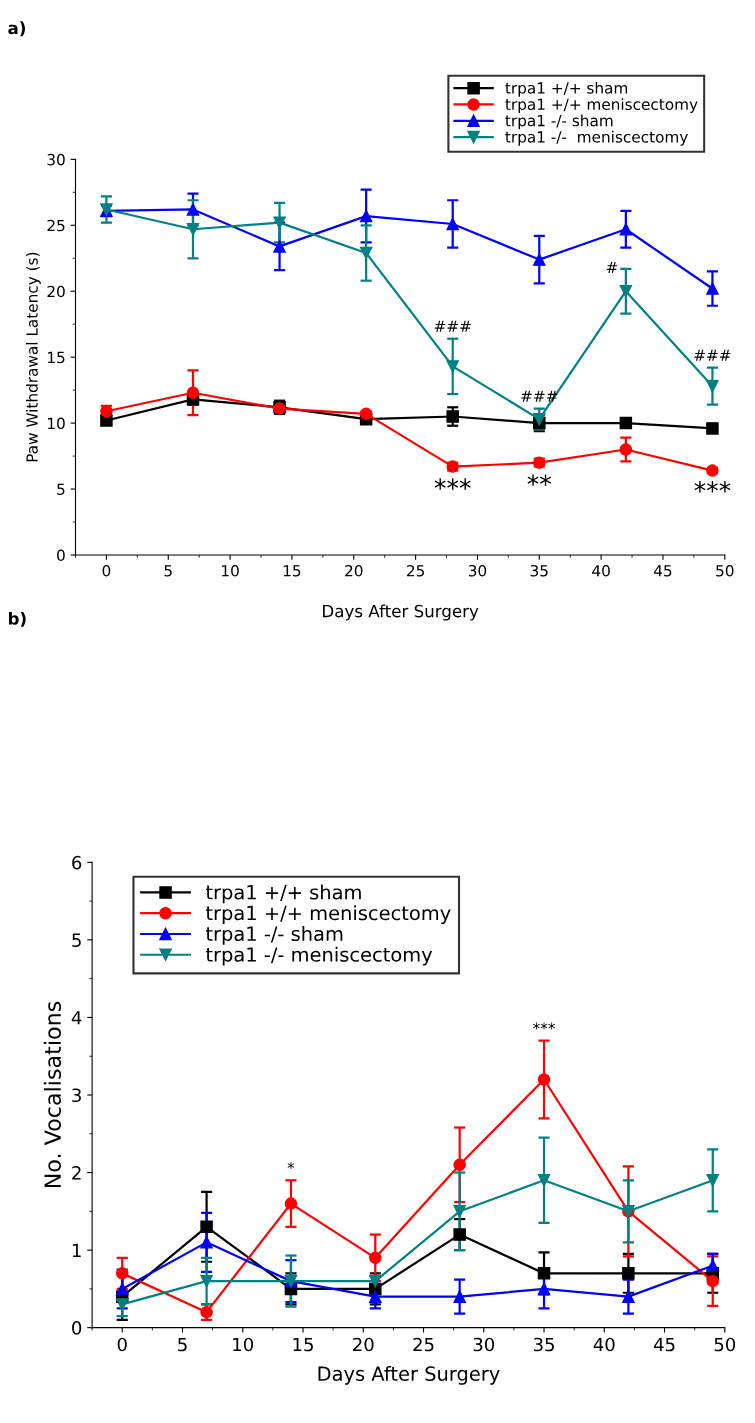 The height and width of the screenshot is (1423, 755). What do you see at coordinates (76, 1250) in the screenshot?
I see `y-tick-label: 1` at bounding box center [76, 1250].